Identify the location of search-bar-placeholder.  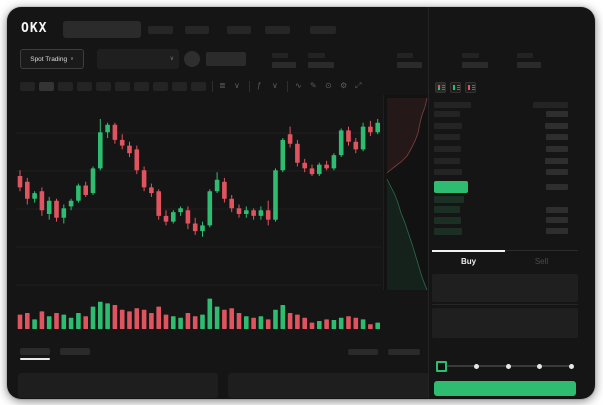
(102, 29).